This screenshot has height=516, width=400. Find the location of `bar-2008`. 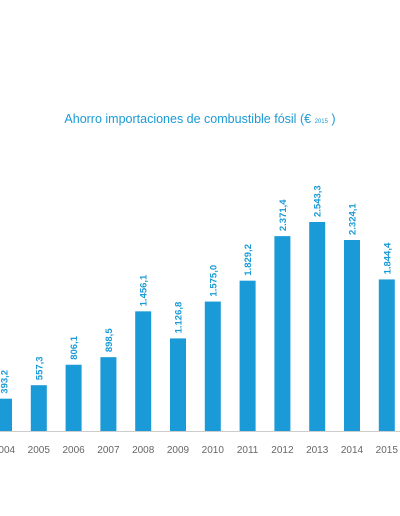

bar-2008 is located at coordinates (143, 371).